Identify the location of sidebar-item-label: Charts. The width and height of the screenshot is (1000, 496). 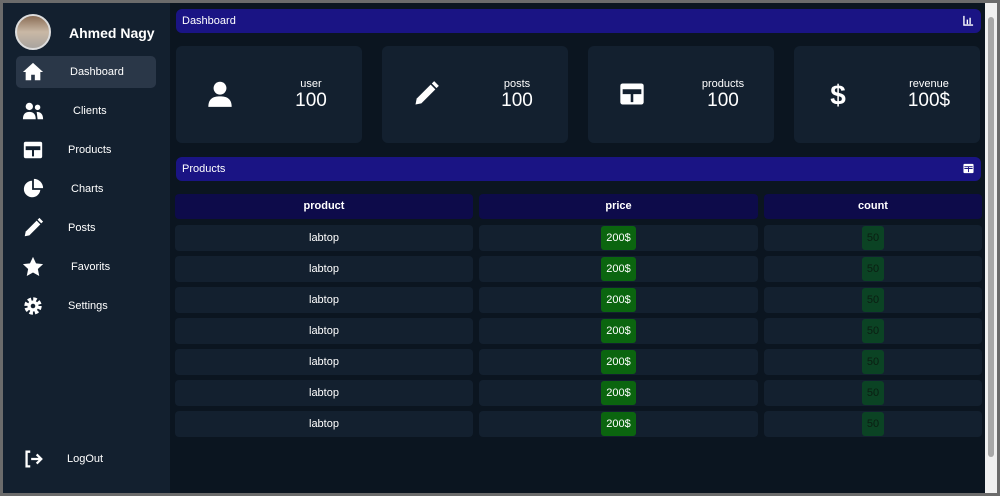
(87, 189).